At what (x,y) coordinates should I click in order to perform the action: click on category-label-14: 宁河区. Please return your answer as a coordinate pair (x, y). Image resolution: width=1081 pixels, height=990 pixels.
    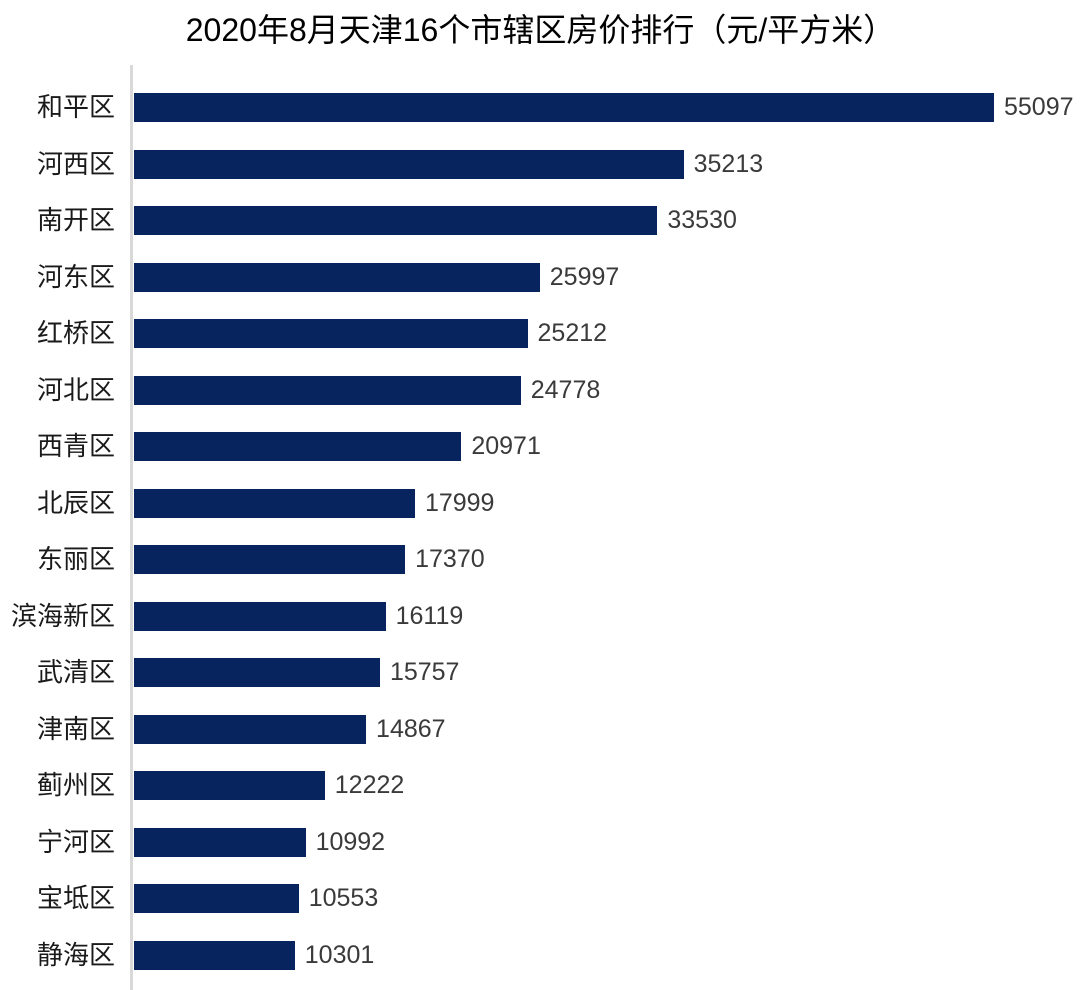
    Looking at the image, I should click on (75, 841).